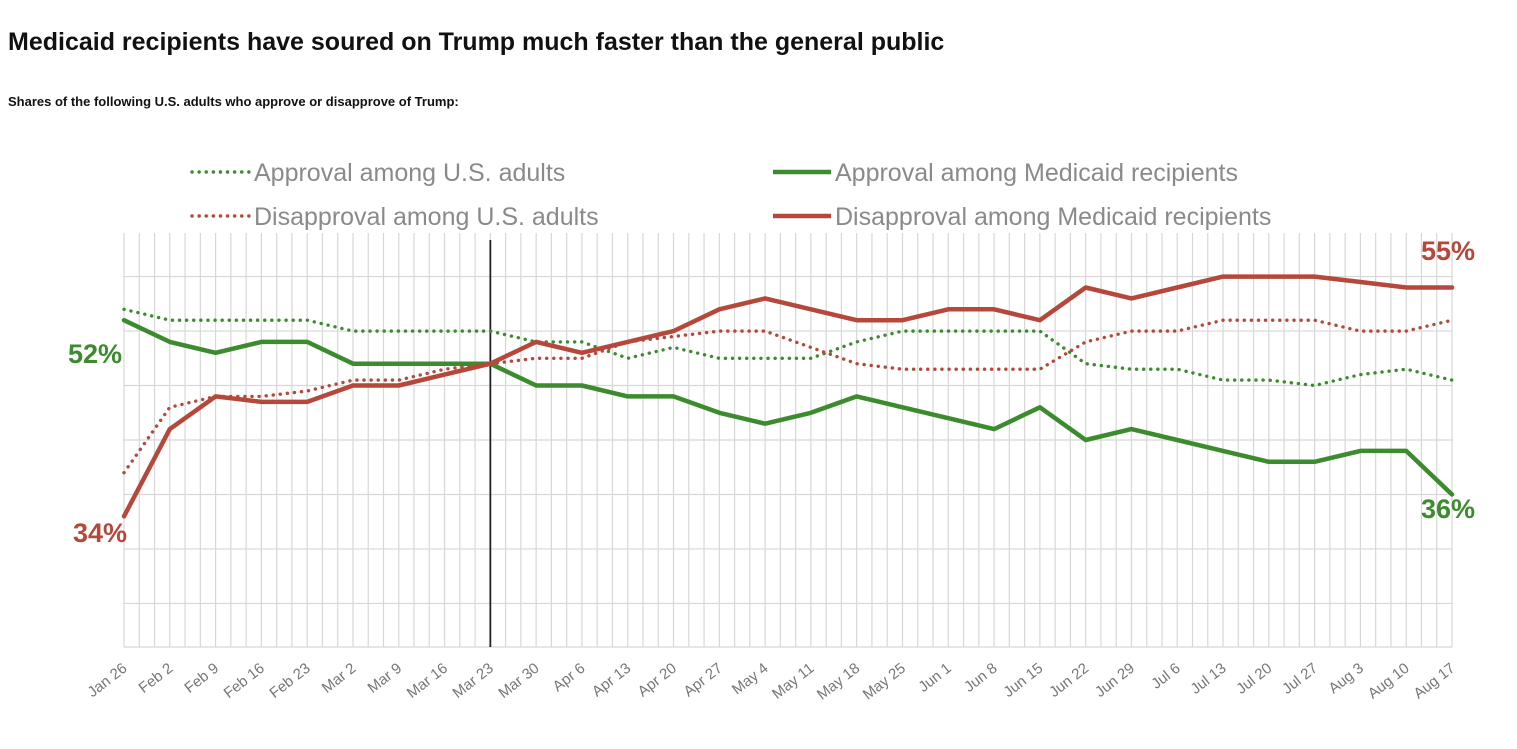 Image resolution: width=1517 pixels, height=749 pixels. I want to click on x-tick-label: Mar 2, so click(339, 678).